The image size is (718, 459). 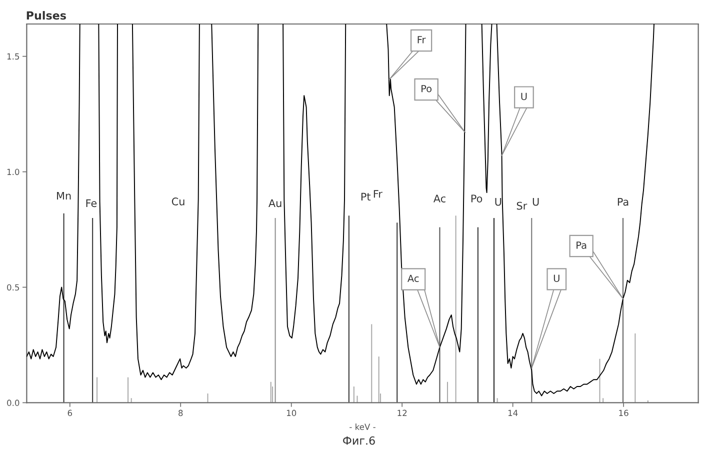 I want to click on y-tick-label: 1.0, so click(x=13, y=172).